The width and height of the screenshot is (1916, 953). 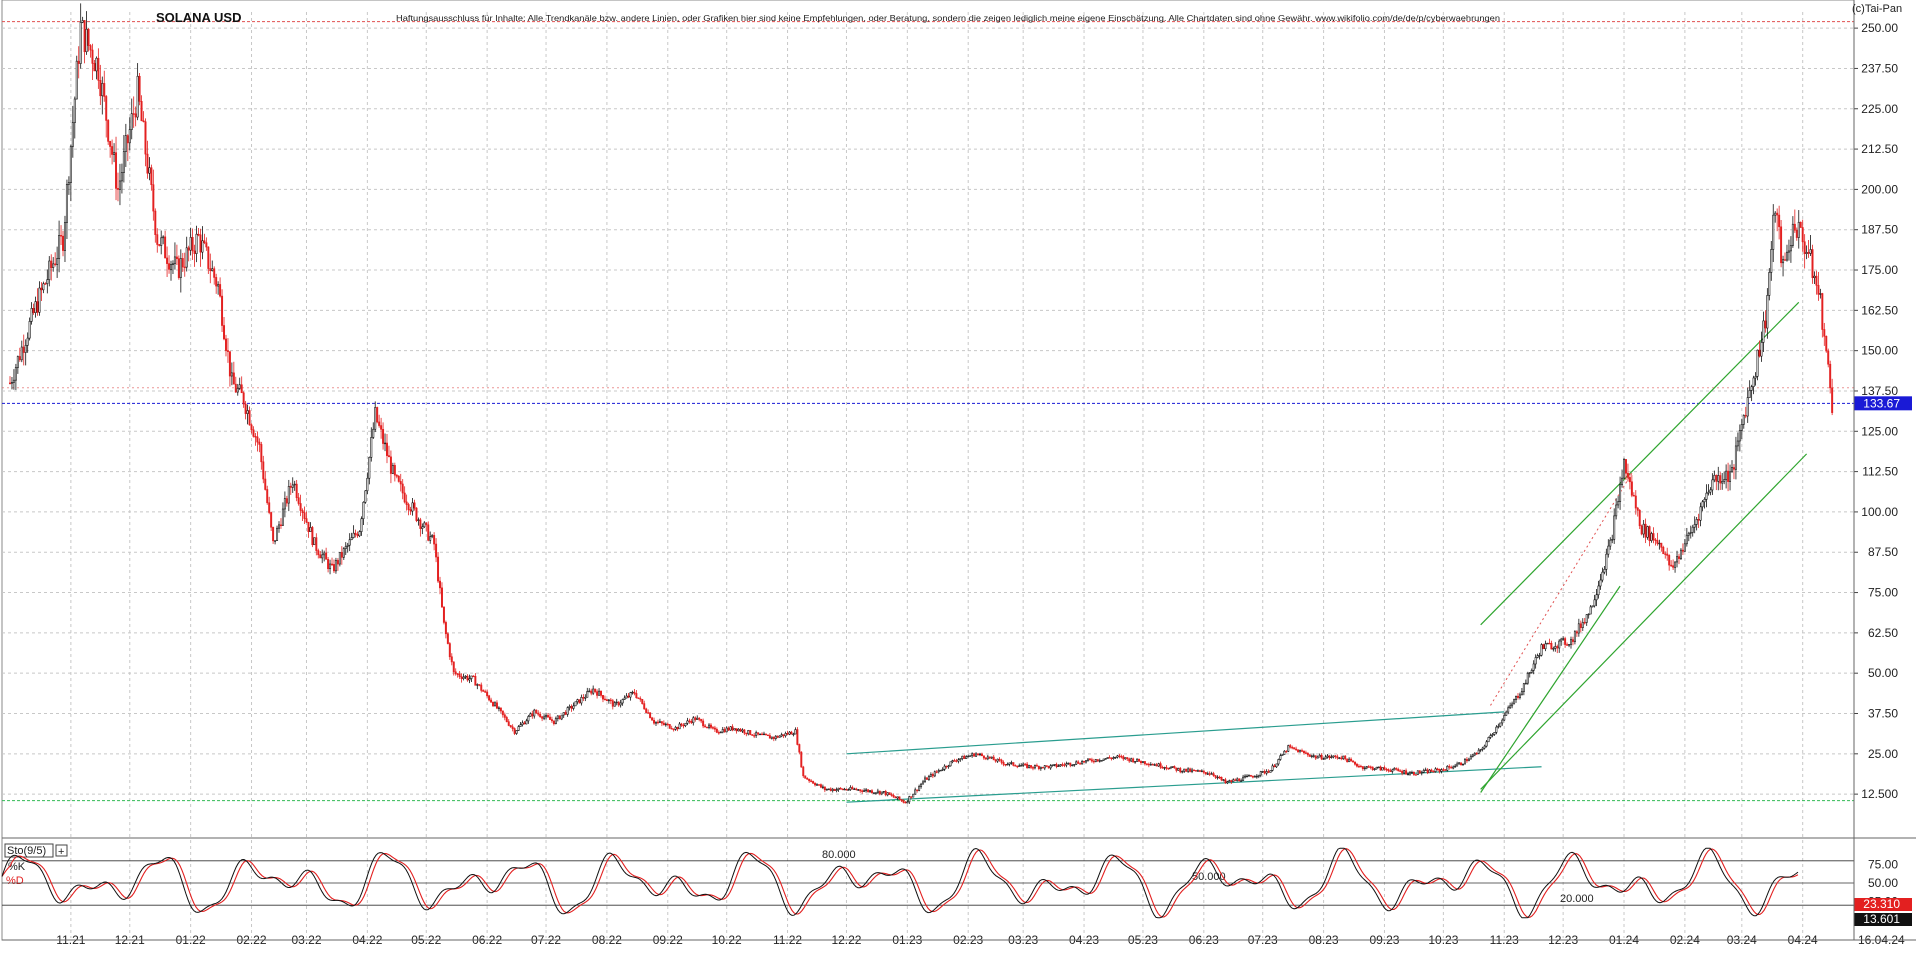 I want to click on sto-y-label: 75.00, so click(x=1883, y=865).